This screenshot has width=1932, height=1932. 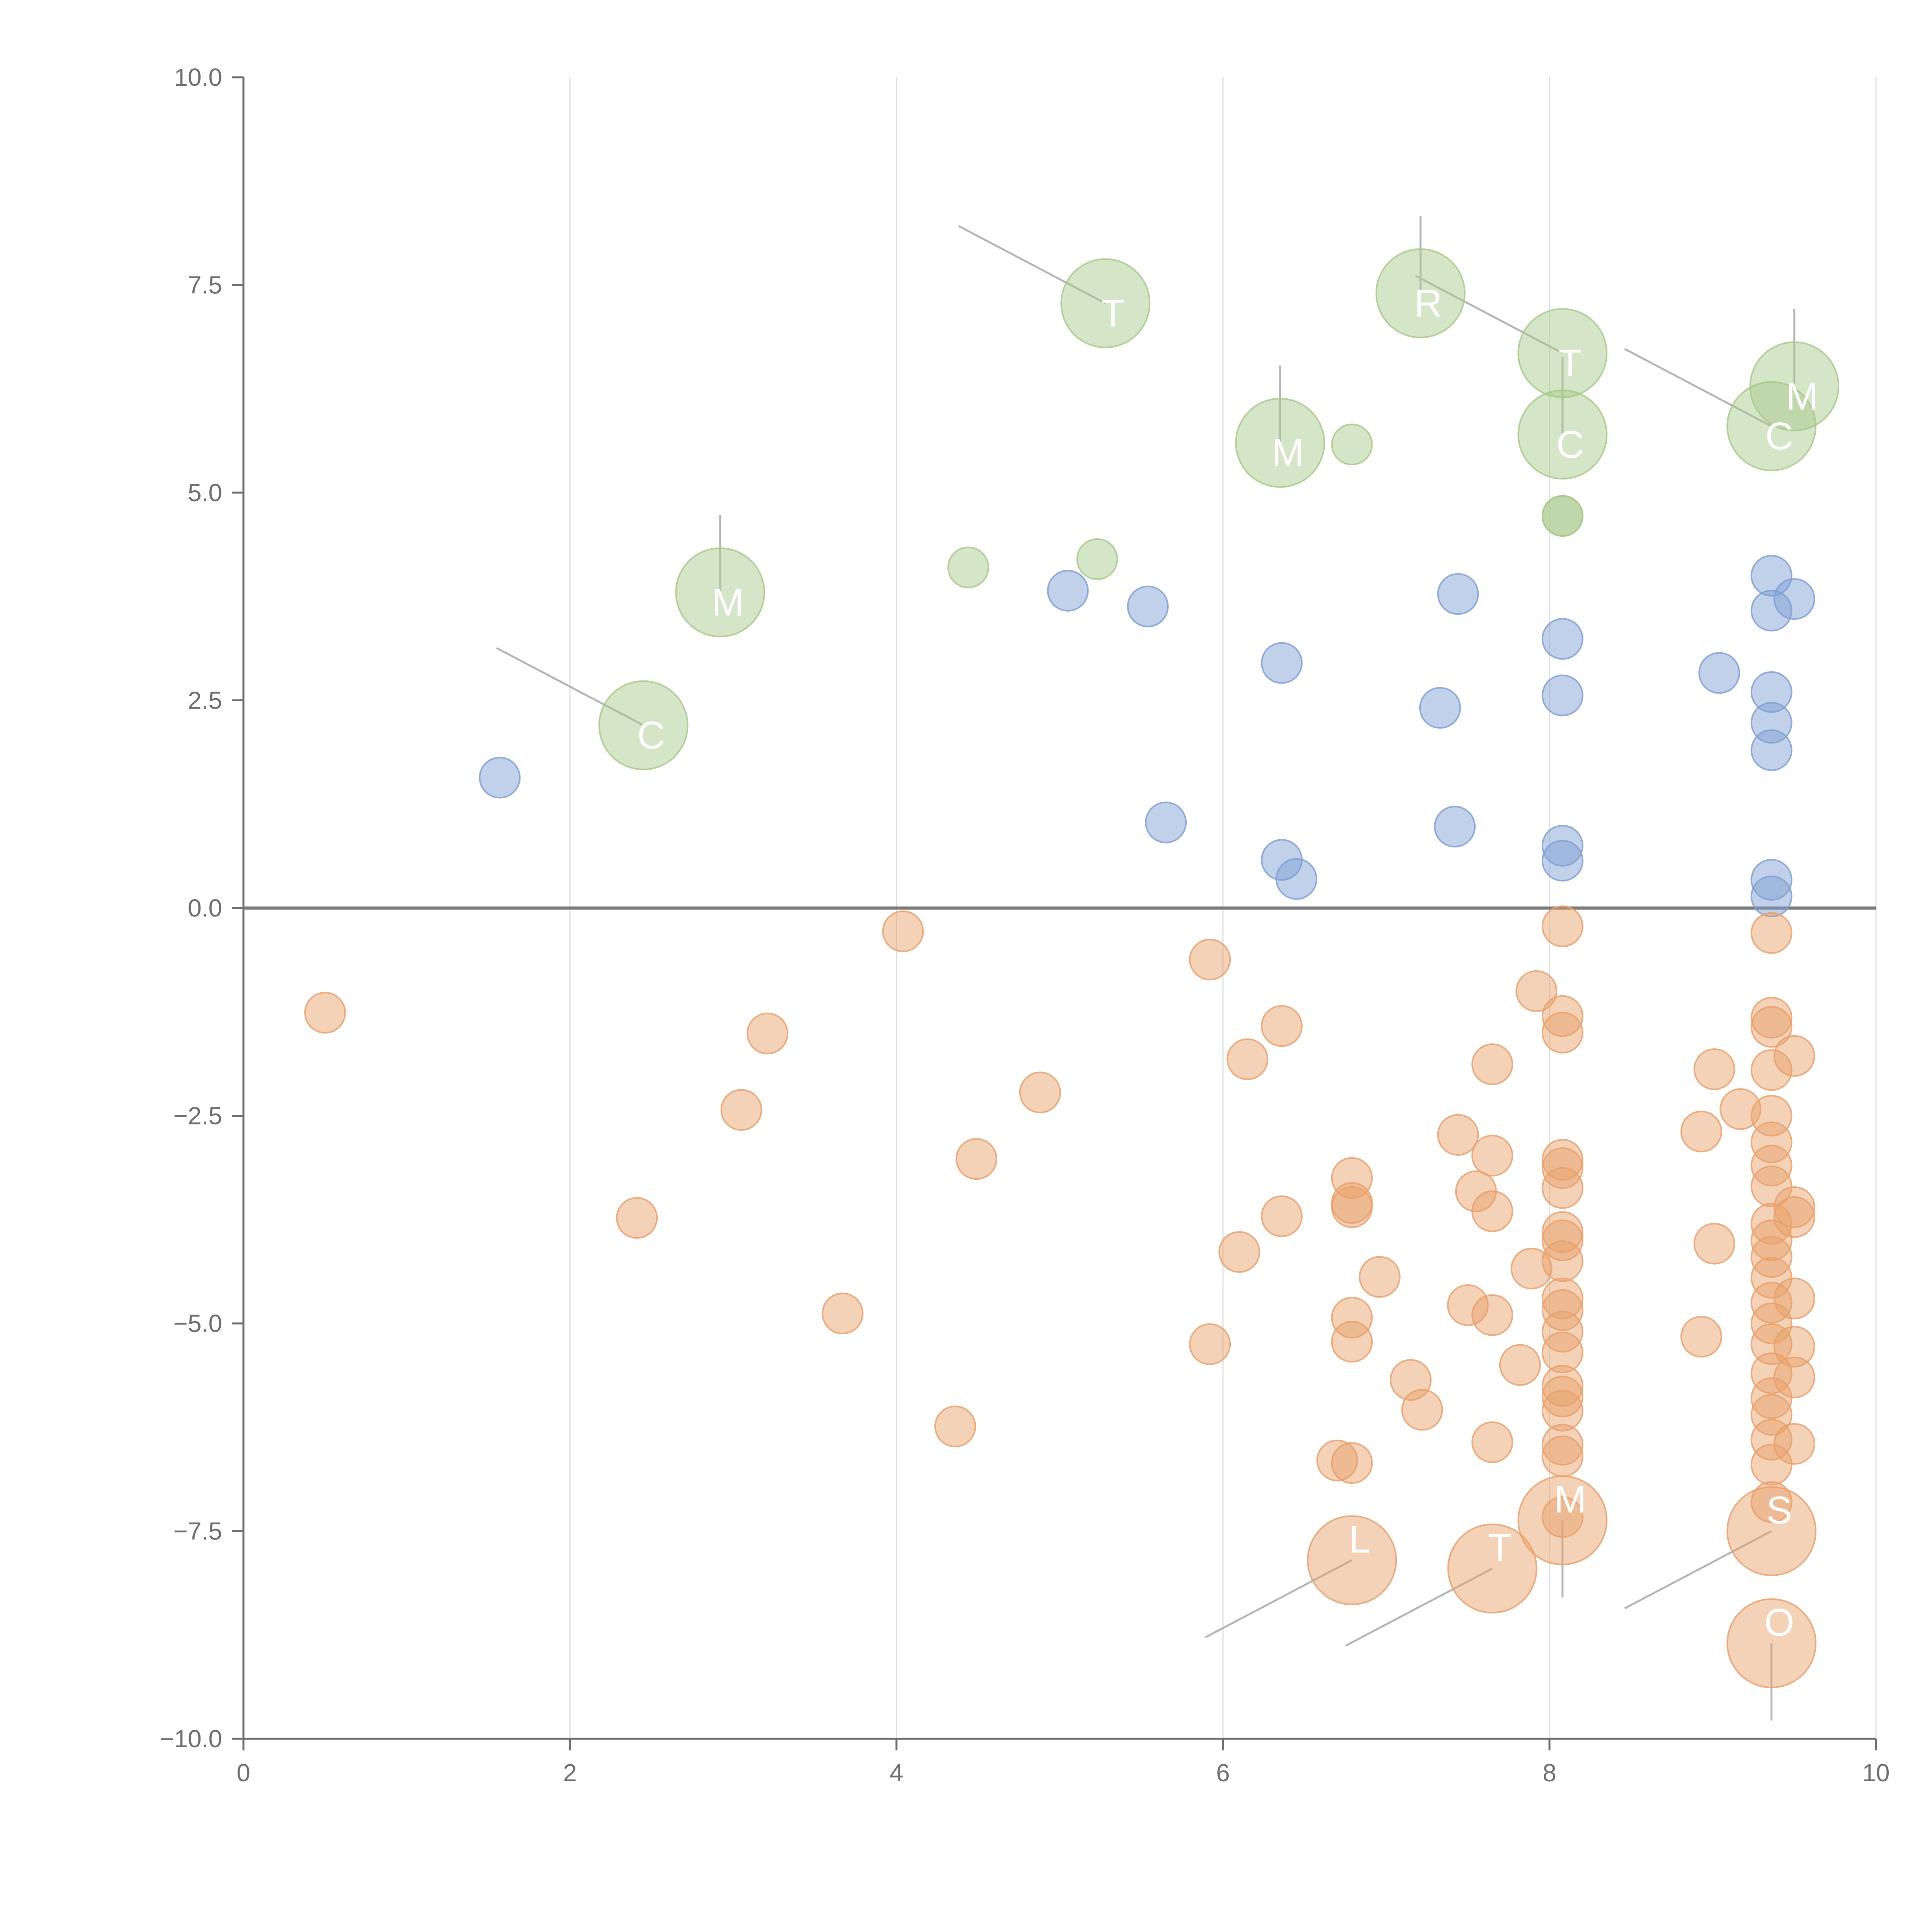 What do you see at coordinates (205, 908) in the screenshot?
I see `y-tick-label: 0.0` at bounding box center [205, 908].